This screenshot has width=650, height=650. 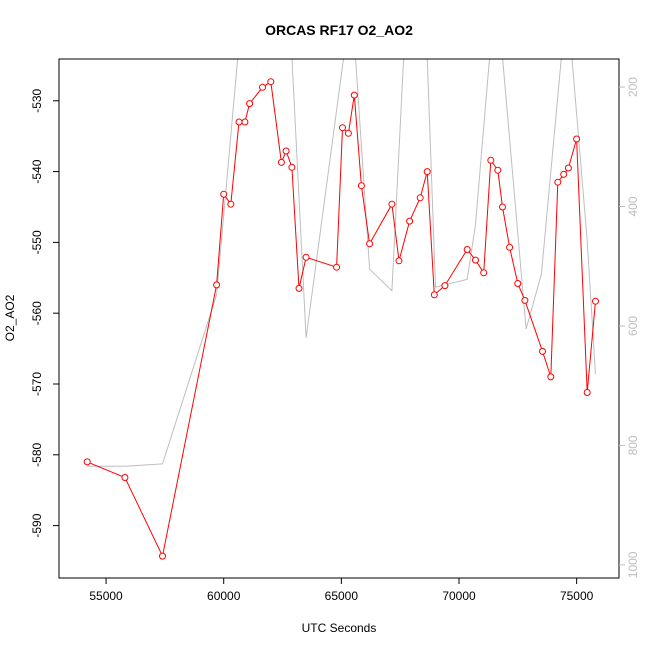 I want to click on x-tick-label: 75000, so click(x=577, y=596).